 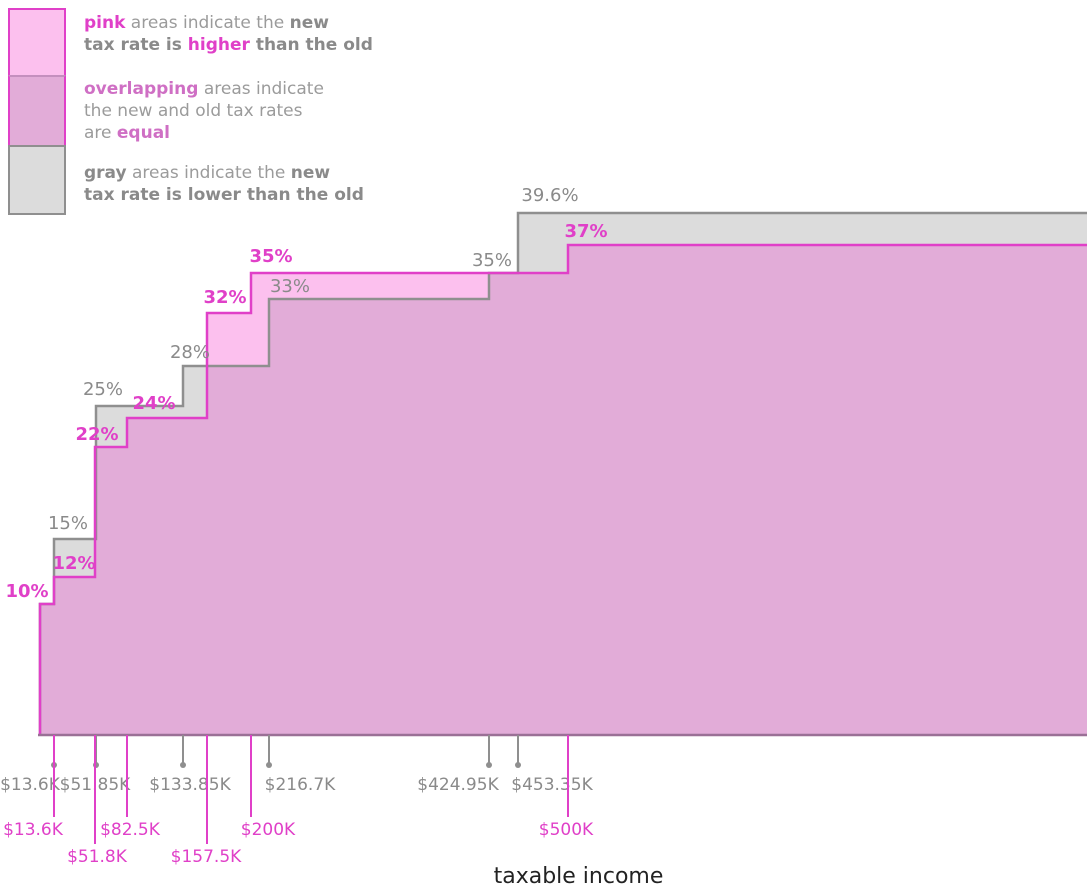 What do you see at coordinates (33, 830) in the screenshot?
I see `new-threshold-label: $13.6K` at bounding box center [33, 830].